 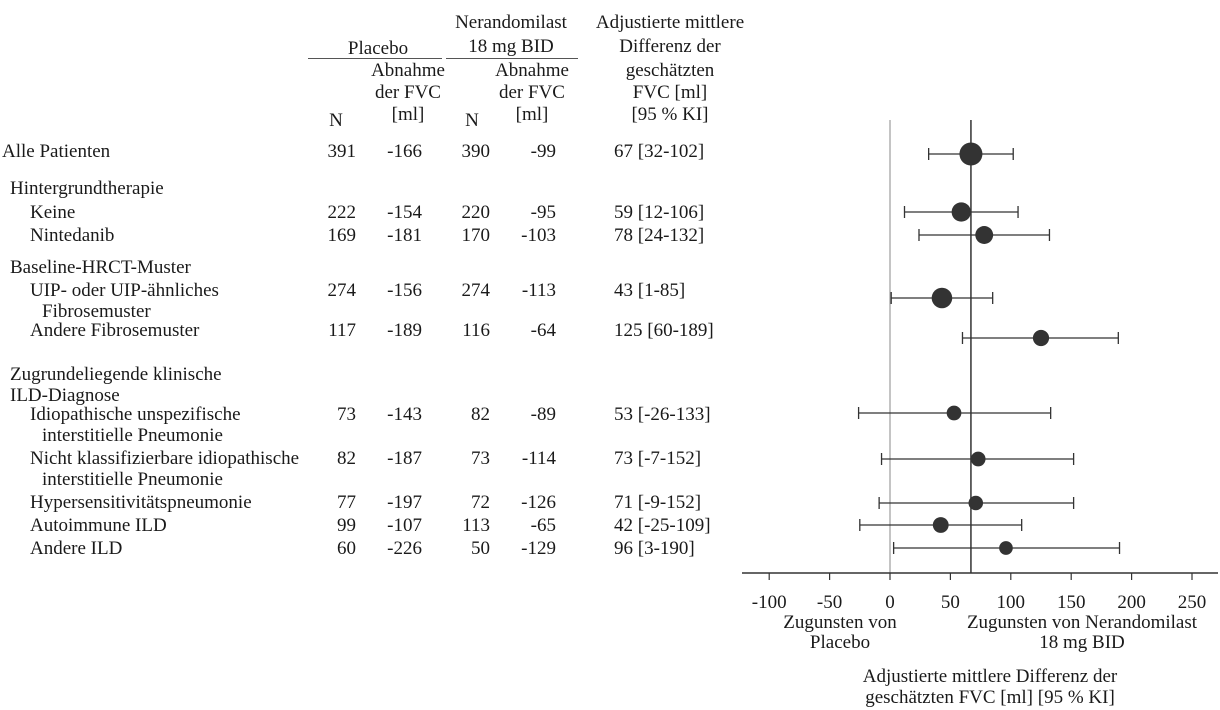 What do you see at coordinates (670, 114) in the screenshot?
I see `difference-header-5: [95 % KI]` at bounding box center [670, 114].